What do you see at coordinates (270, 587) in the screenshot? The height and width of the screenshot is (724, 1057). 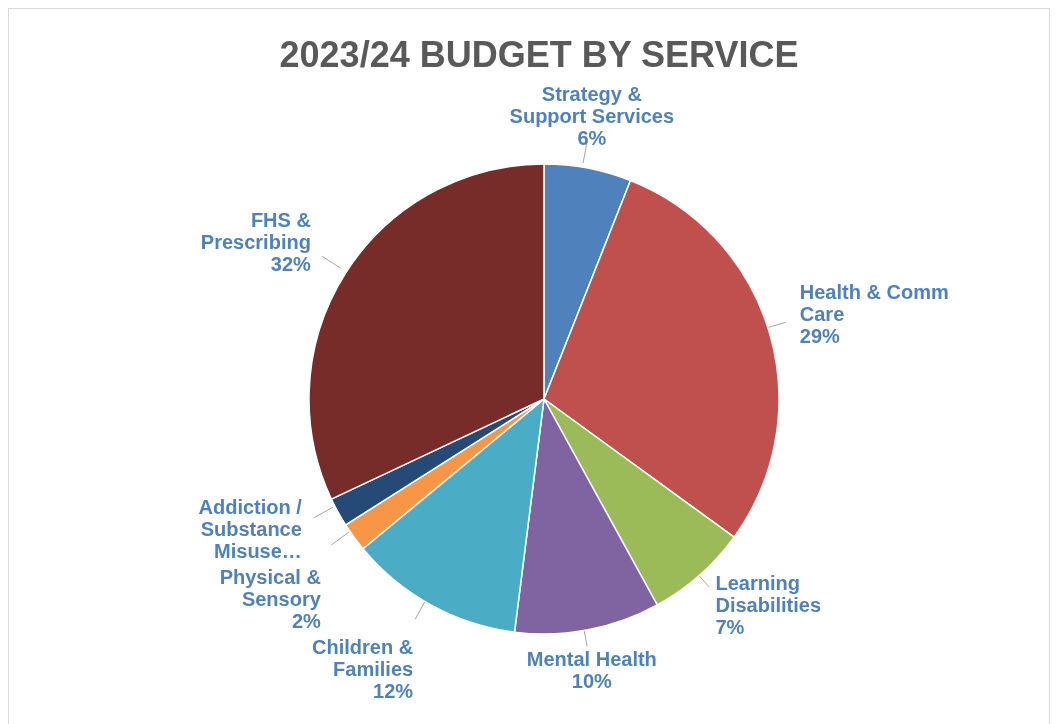 I see `slice-label: Physical & Sensory` at bounding box center [270, 587].